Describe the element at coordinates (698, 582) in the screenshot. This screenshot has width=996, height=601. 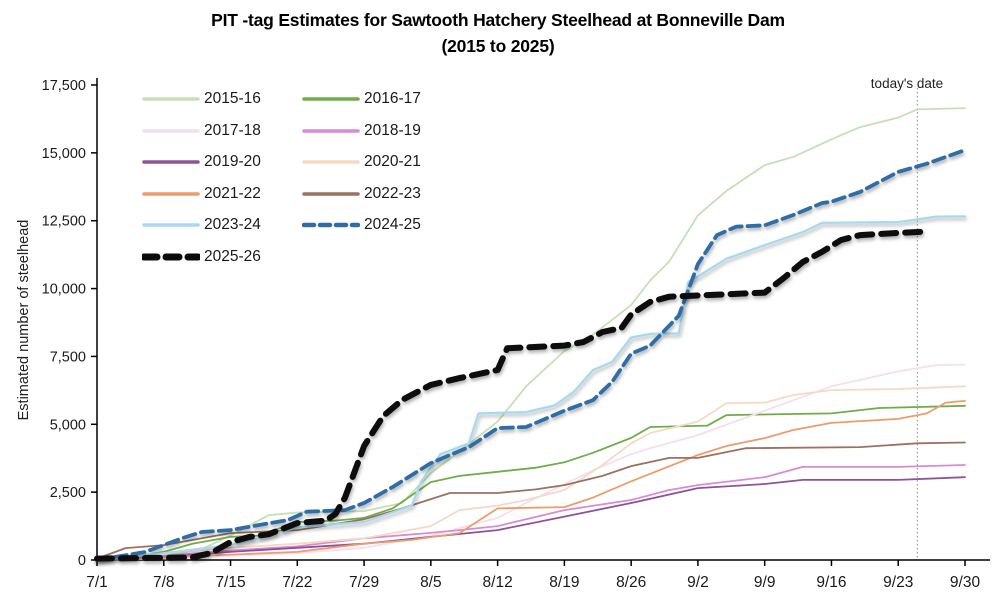
I see `x-tick-label: 9/2` at that location.